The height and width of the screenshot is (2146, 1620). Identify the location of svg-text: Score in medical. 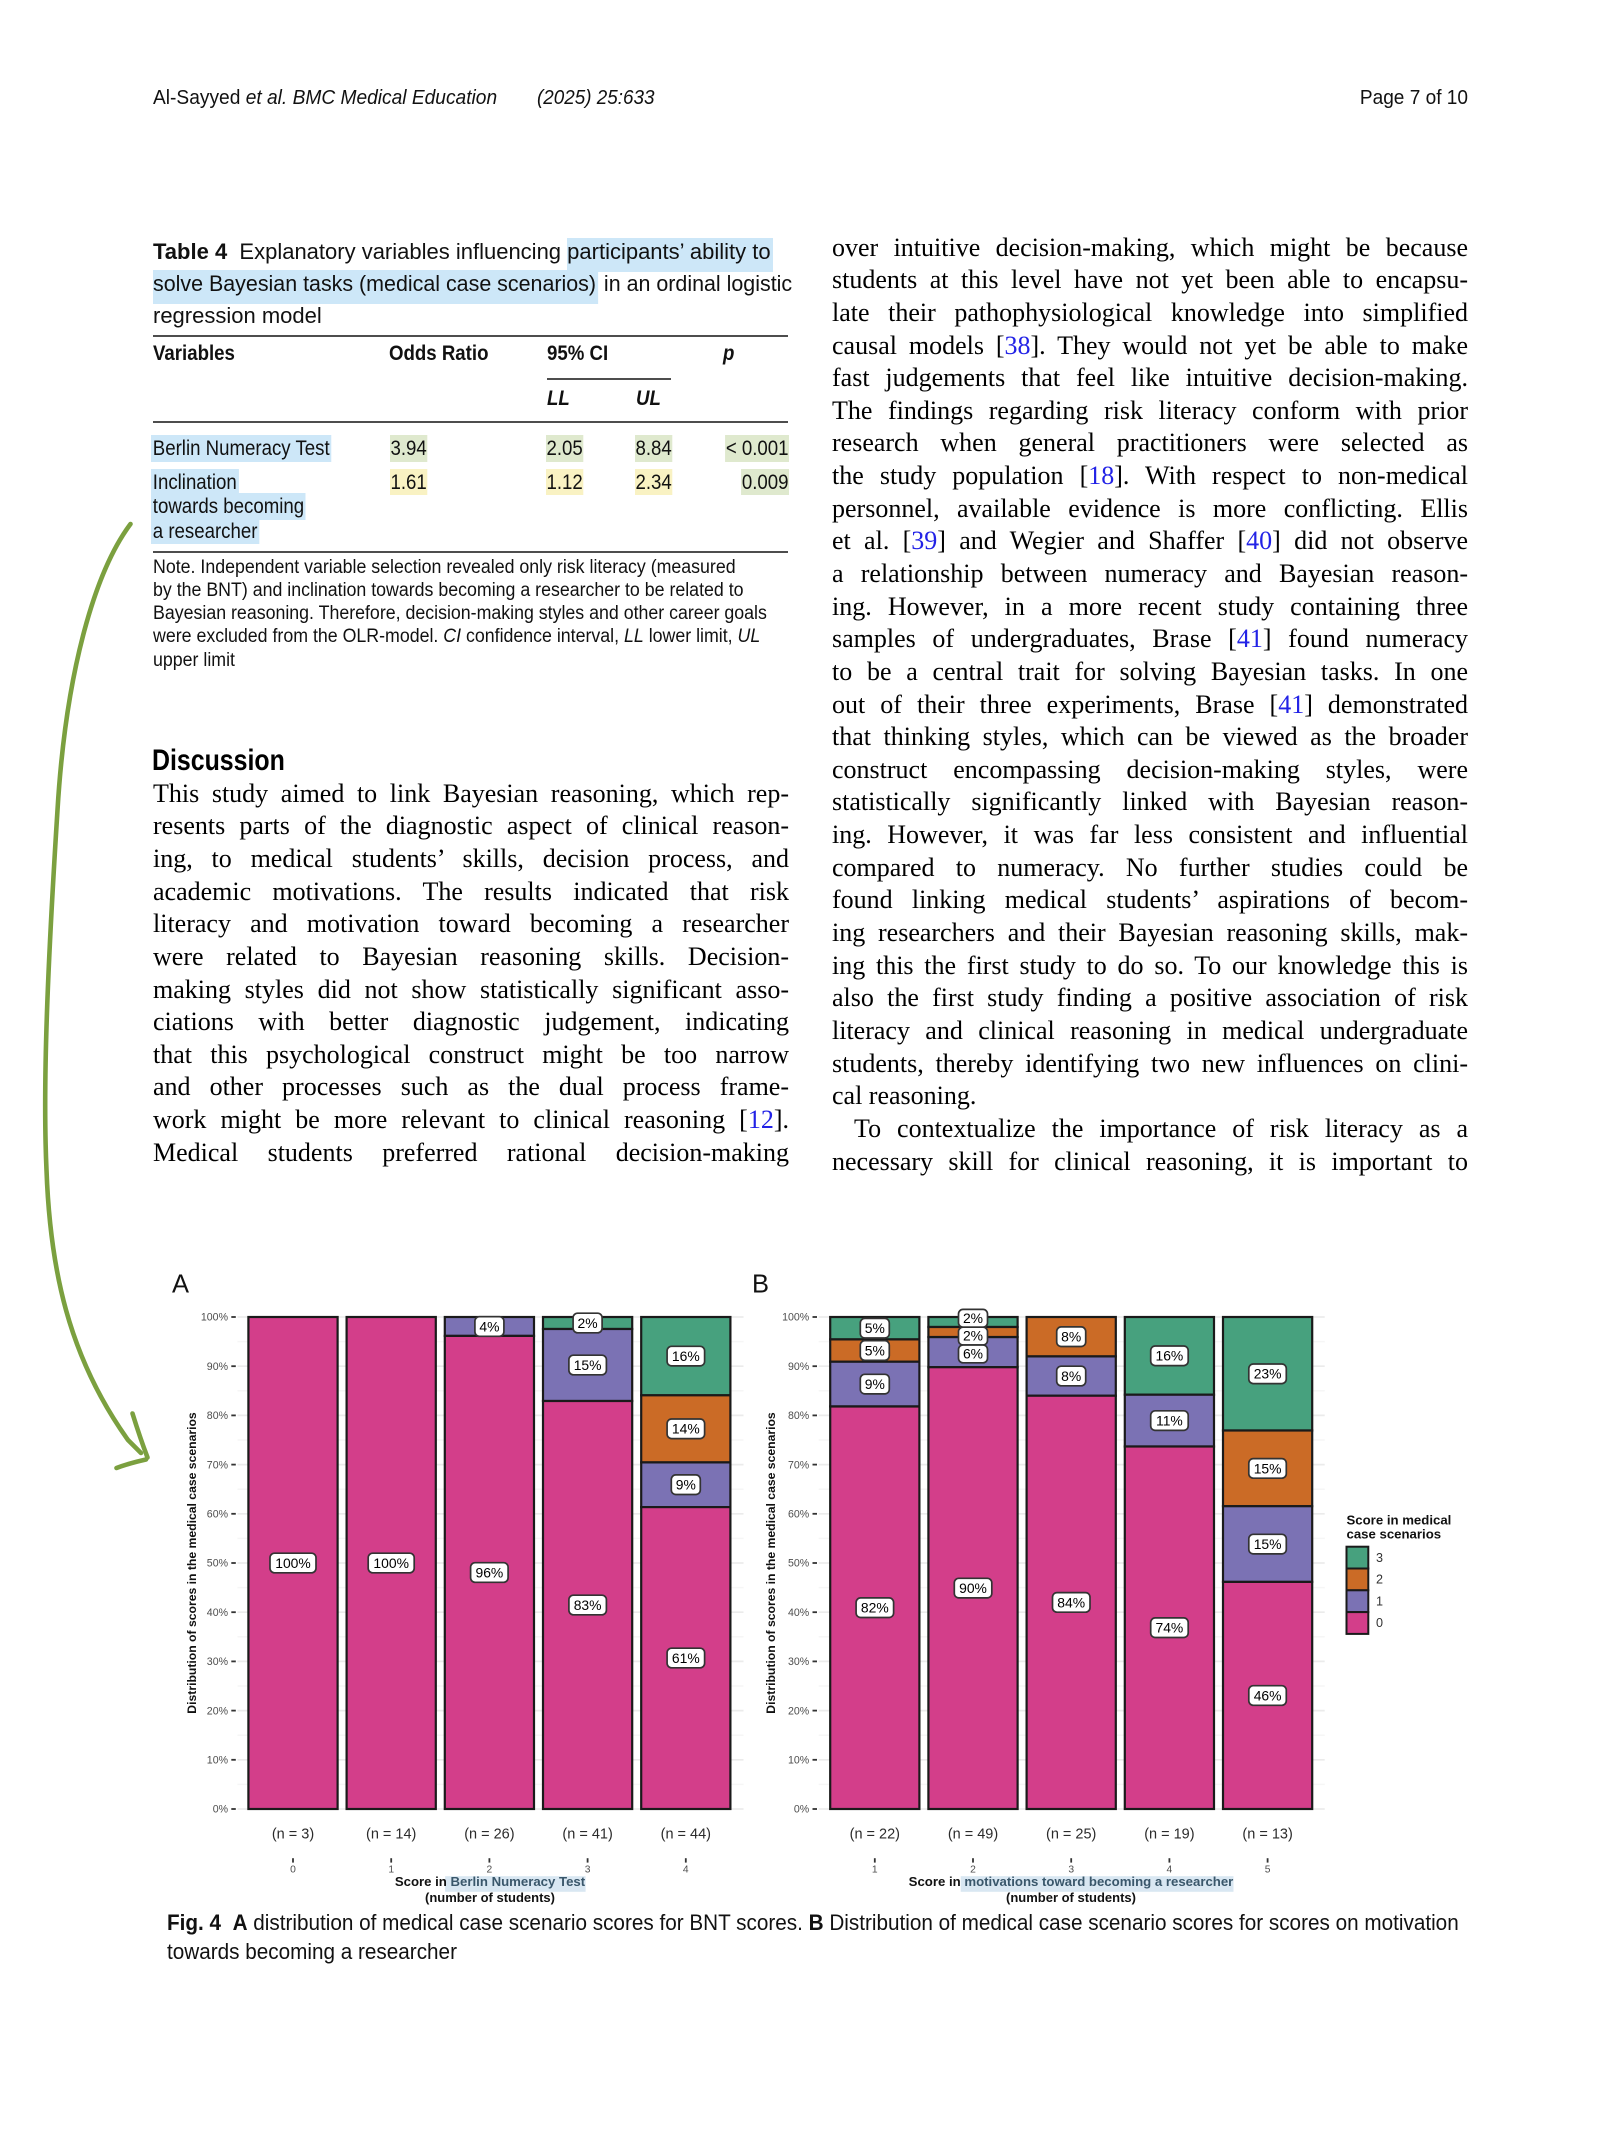
(1399, 1519).